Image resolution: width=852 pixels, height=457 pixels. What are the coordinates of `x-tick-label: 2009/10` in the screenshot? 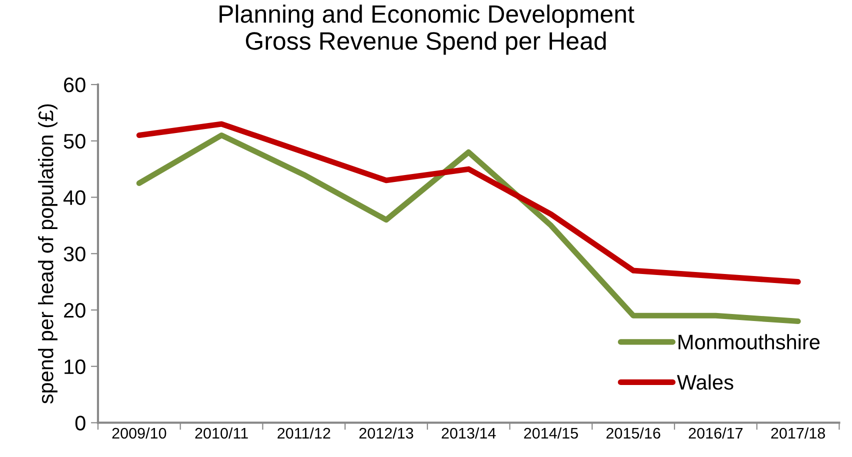 It's located at (139, 433).